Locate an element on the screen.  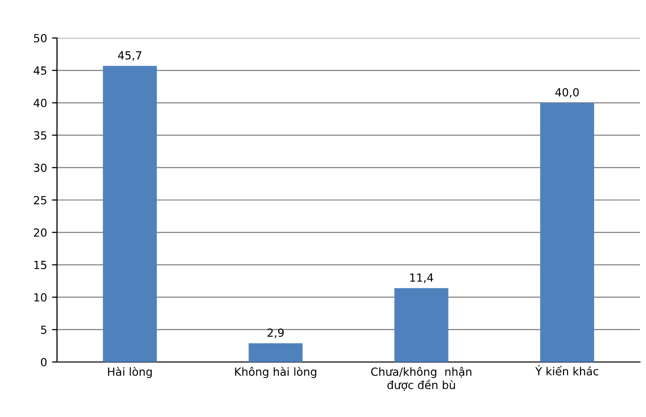
data-label: 2,9 is located at coordinates (276, 333).